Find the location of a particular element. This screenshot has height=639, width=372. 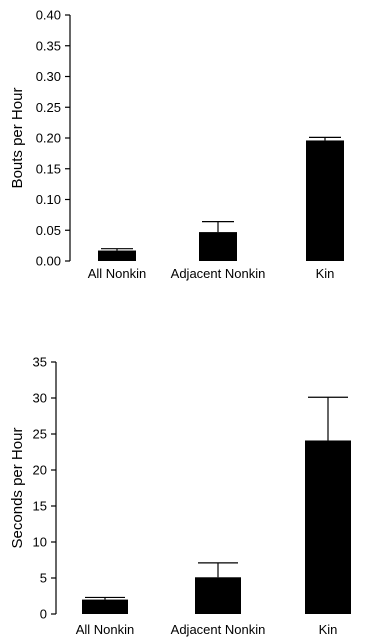

chart-2-y-tick-label: 10 is located at coordinates (40, 542).